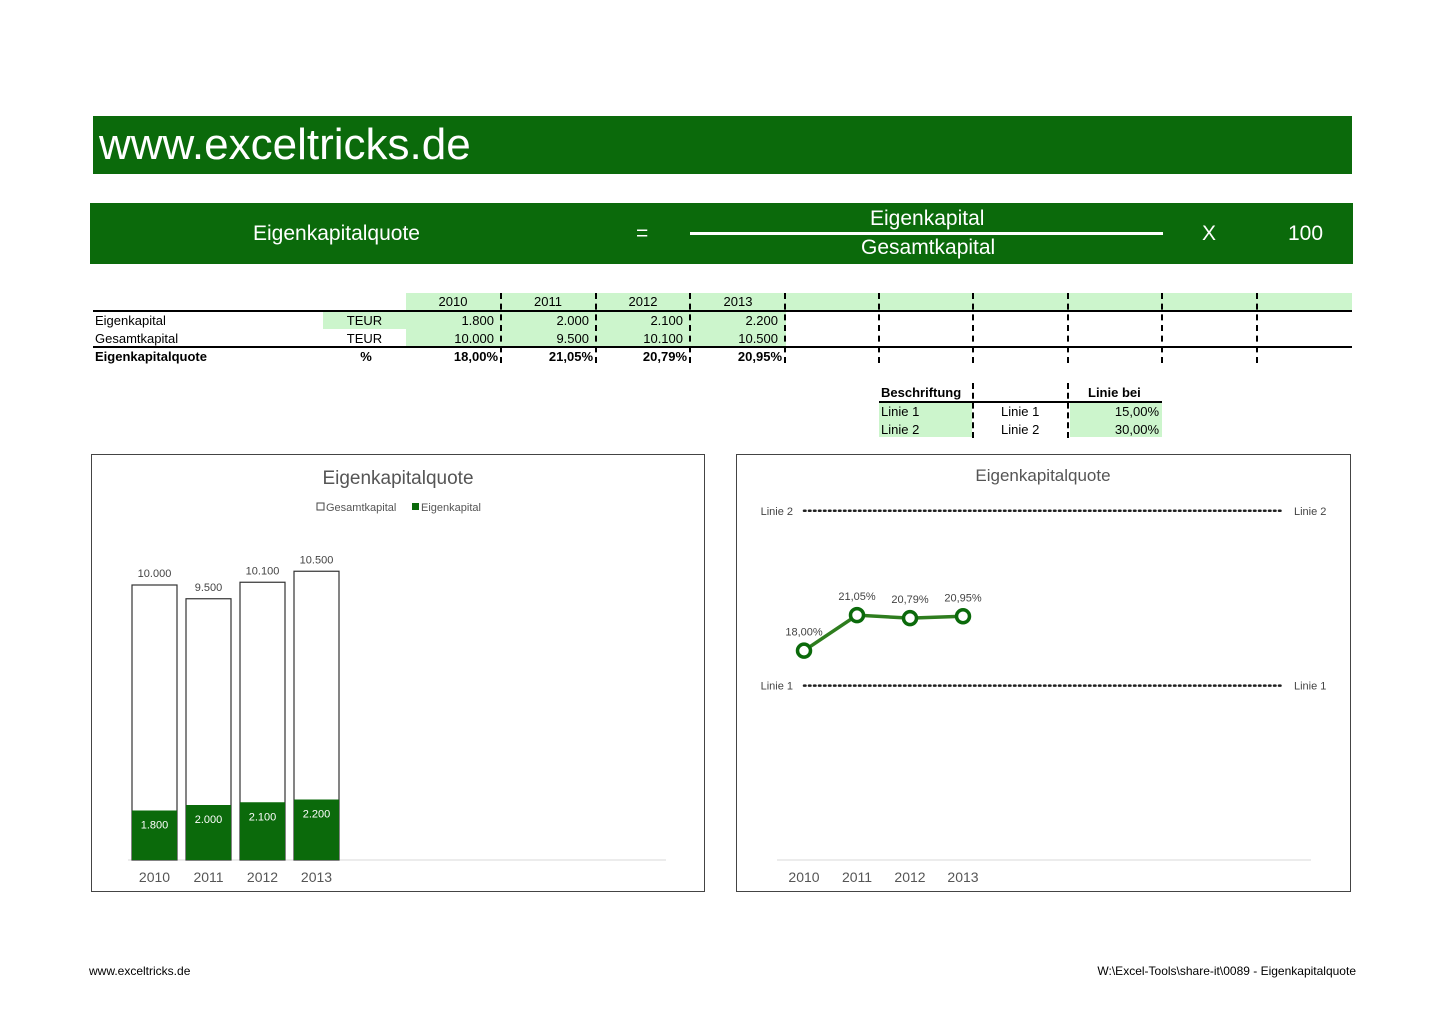  What do you see at coordinates (155, 826) in the screenshot?
I see `data-label: 1.800` at bounding box center [155, 826].